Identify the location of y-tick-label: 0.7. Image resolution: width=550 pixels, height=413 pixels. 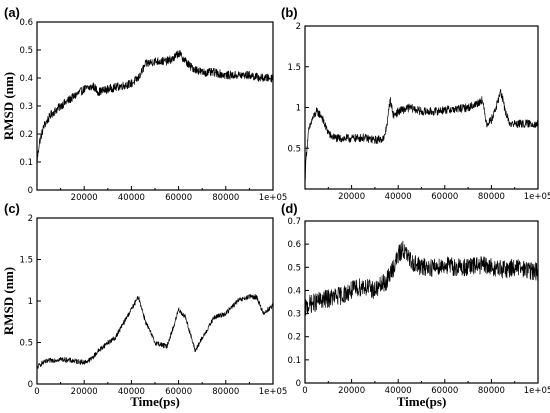
(294, 222).